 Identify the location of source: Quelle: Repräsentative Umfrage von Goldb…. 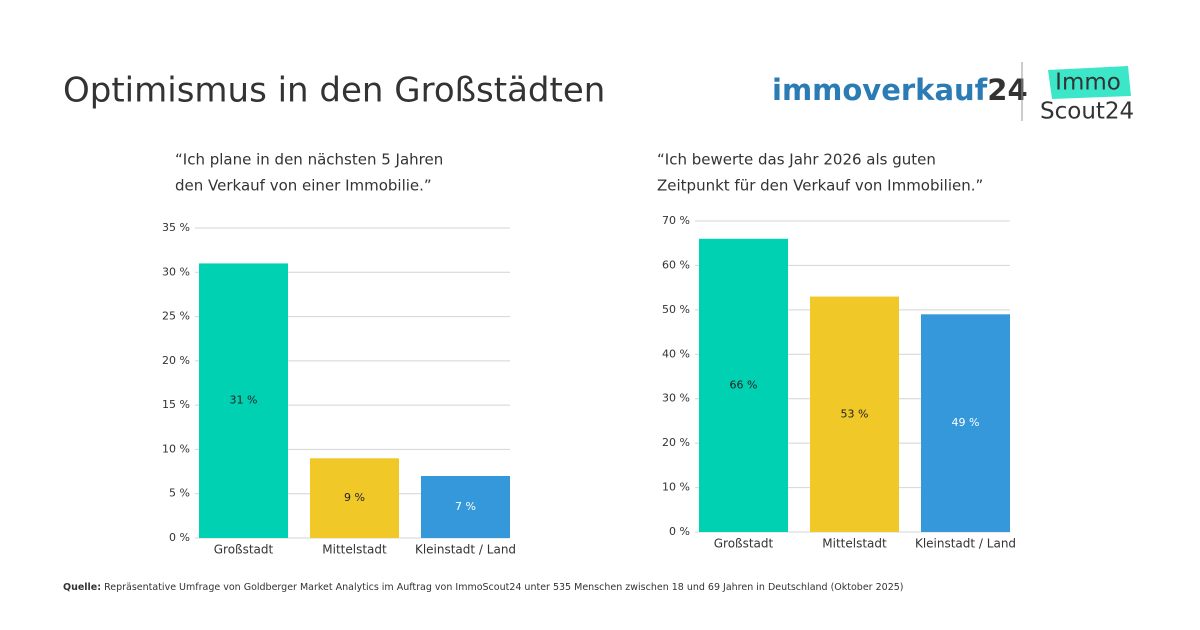
(483, 587).